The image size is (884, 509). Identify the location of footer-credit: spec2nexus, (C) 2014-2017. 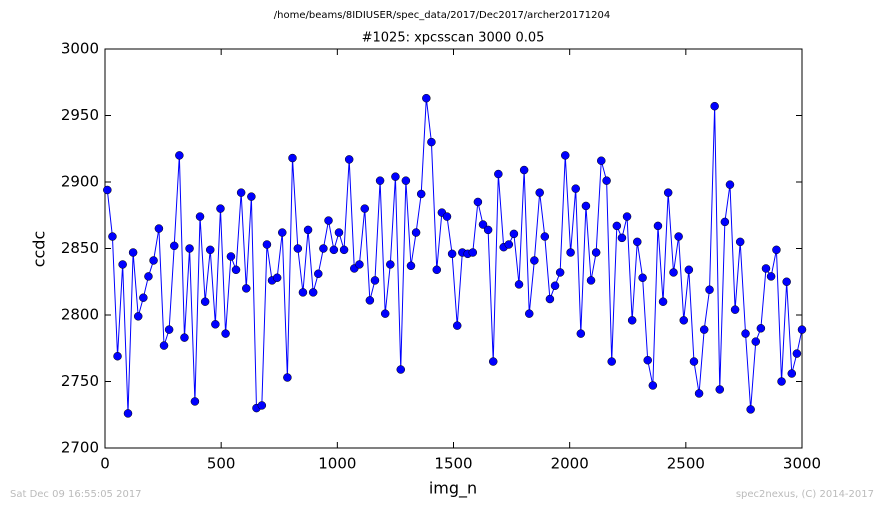
(805, 494).